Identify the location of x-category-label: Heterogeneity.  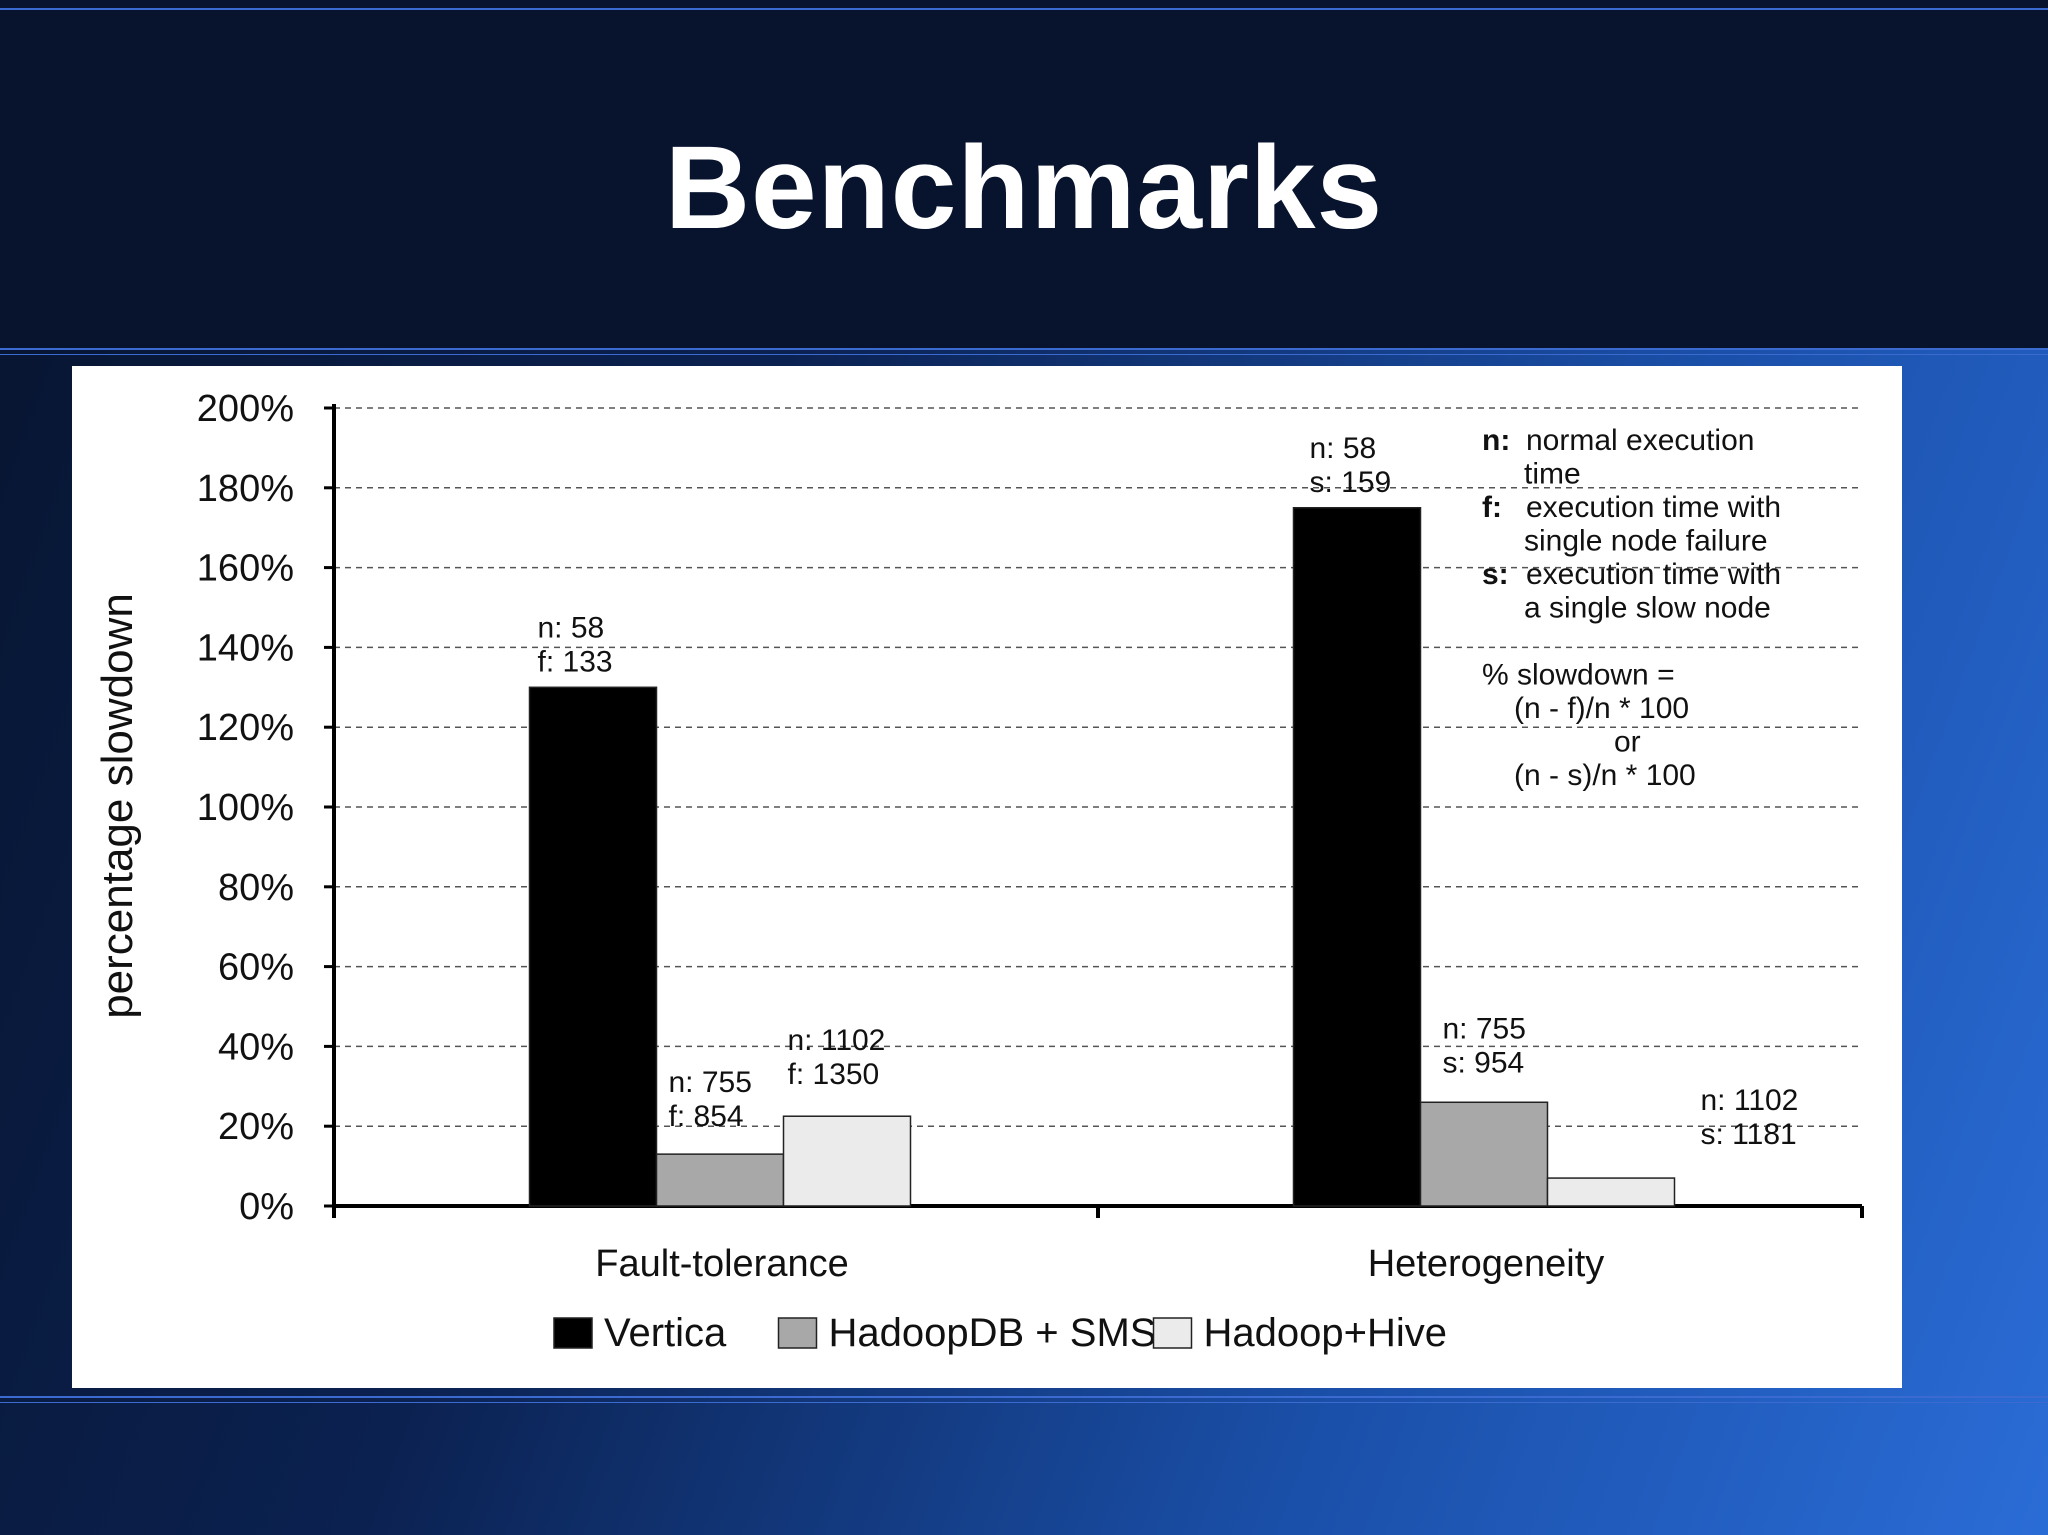
(1486, 1264).